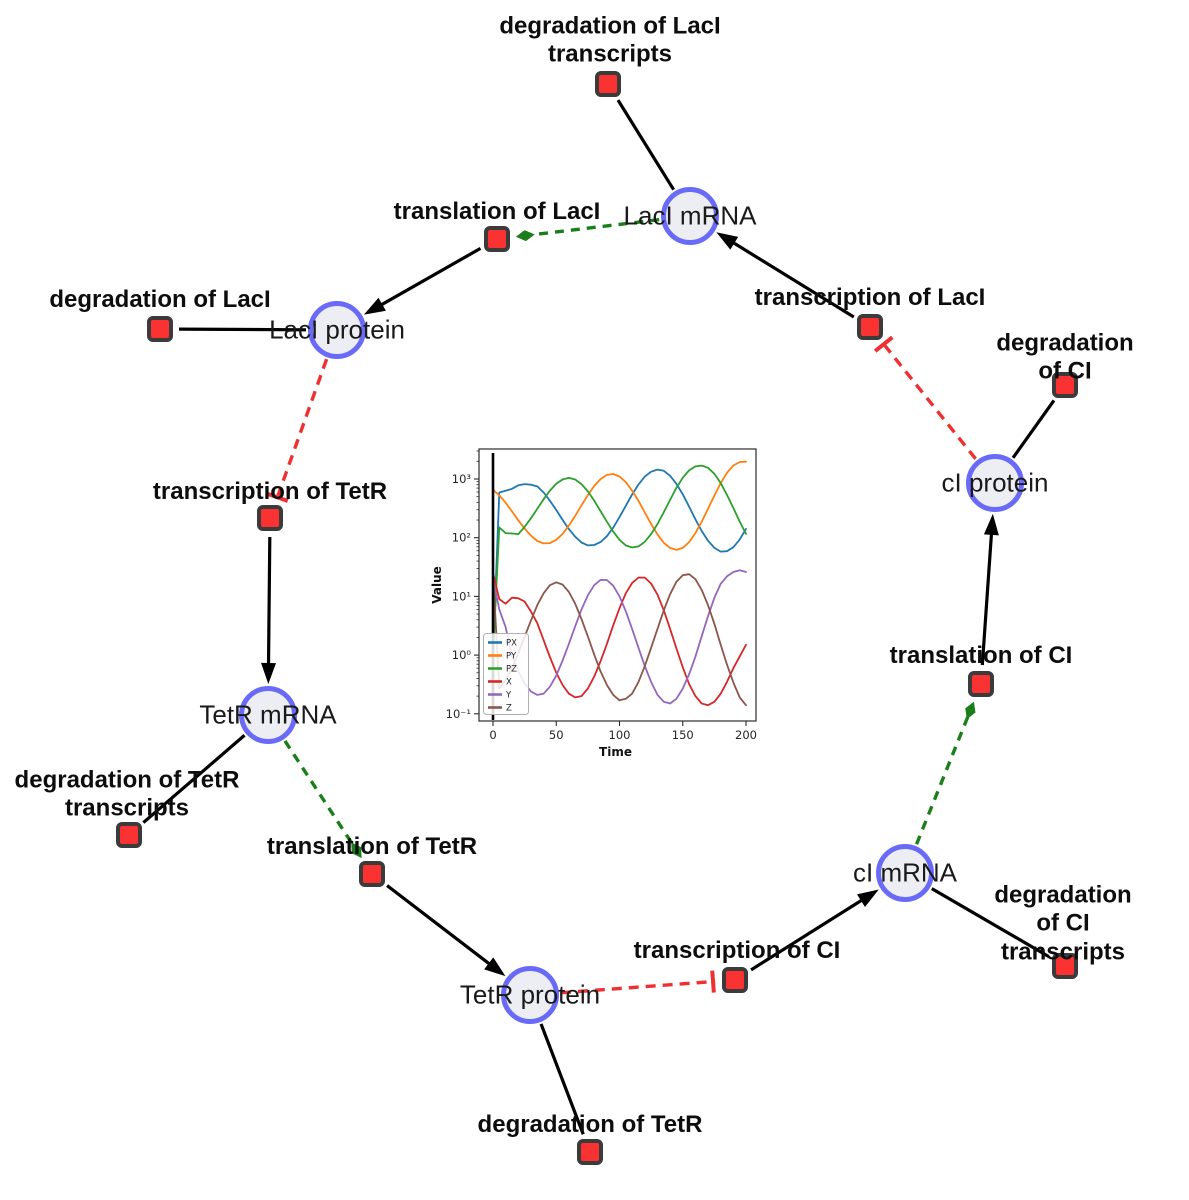 The image size is (1189, 1200). What do you see at coordinates (508, 696) in the screenshot?
I see `legend-label: Y` at bounding box center [508, 696].